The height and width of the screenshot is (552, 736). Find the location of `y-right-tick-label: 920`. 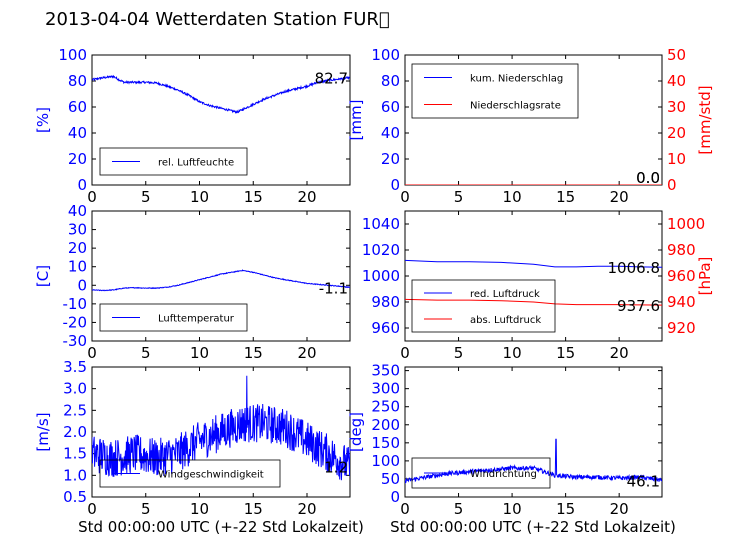

y-right-tick-label: 920 is located at coordinates (681, 328).